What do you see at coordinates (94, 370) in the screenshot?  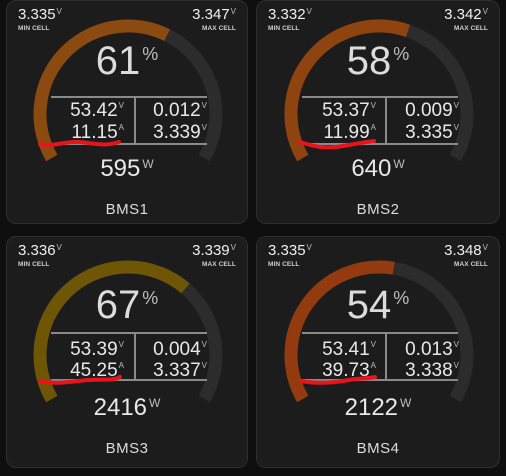 I see `pack-current-value: 45.25` at bounding box center [94, 370].